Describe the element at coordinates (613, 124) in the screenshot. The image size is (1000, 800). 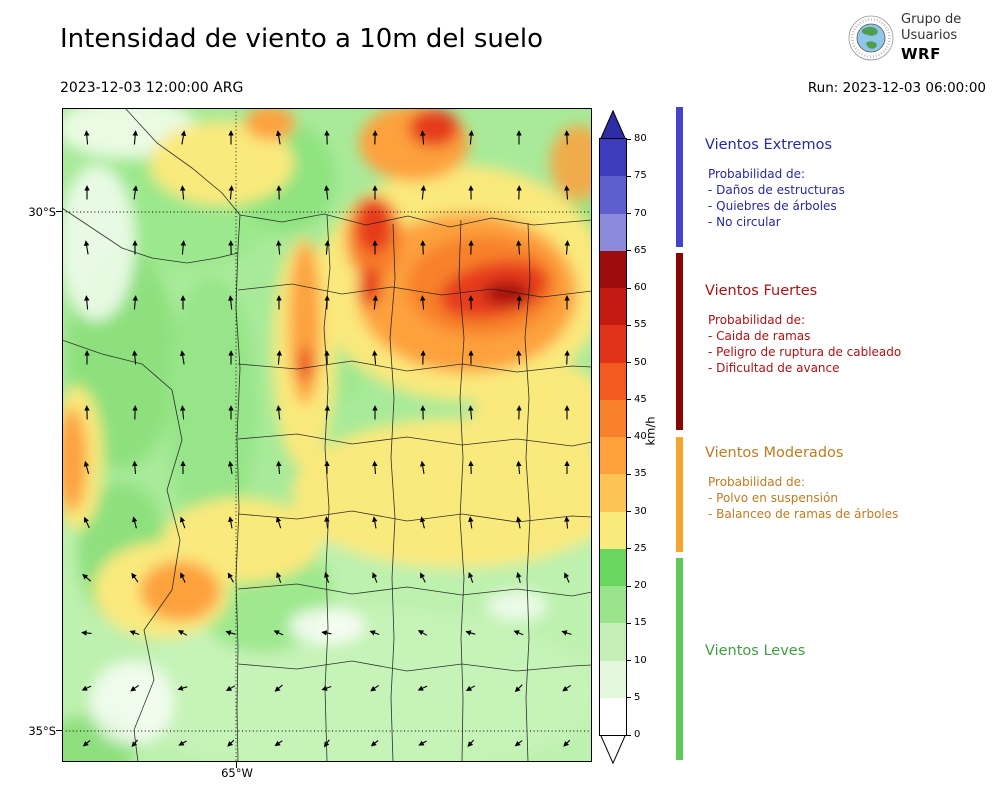
I see `colorbar-over-arrow` at that location.